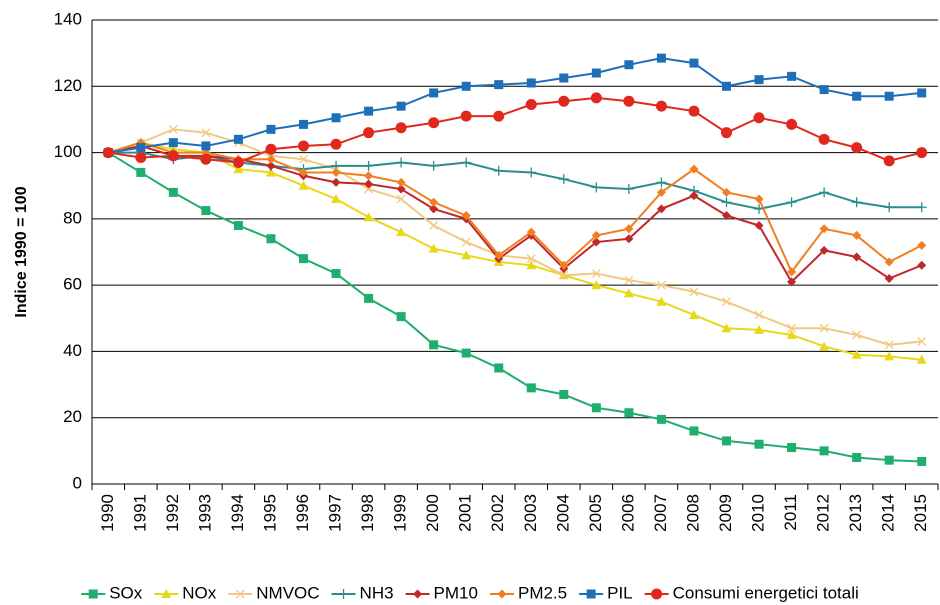  What do you see at coordinates (72, 217) in the screenshot?
I see `y-tick-label: 80` at bounding box center [72, 217].